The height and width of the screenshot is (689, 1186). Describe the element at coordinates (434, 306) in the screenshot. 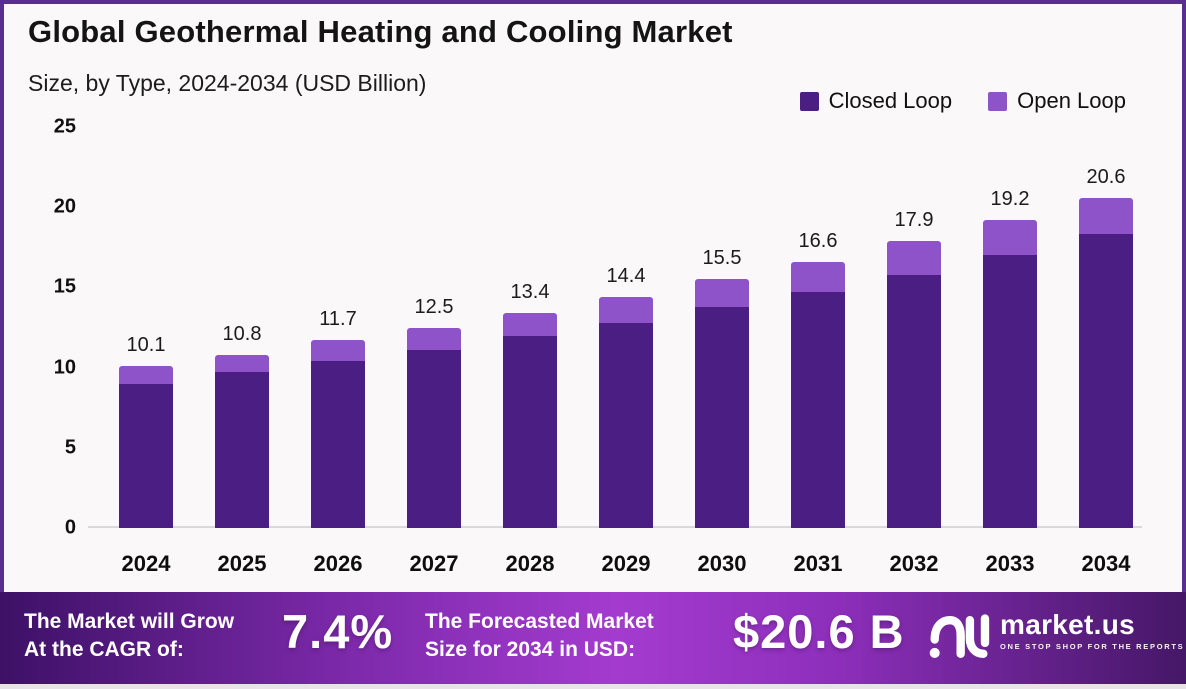

I see `bar-total-label: 12.5` at that location.